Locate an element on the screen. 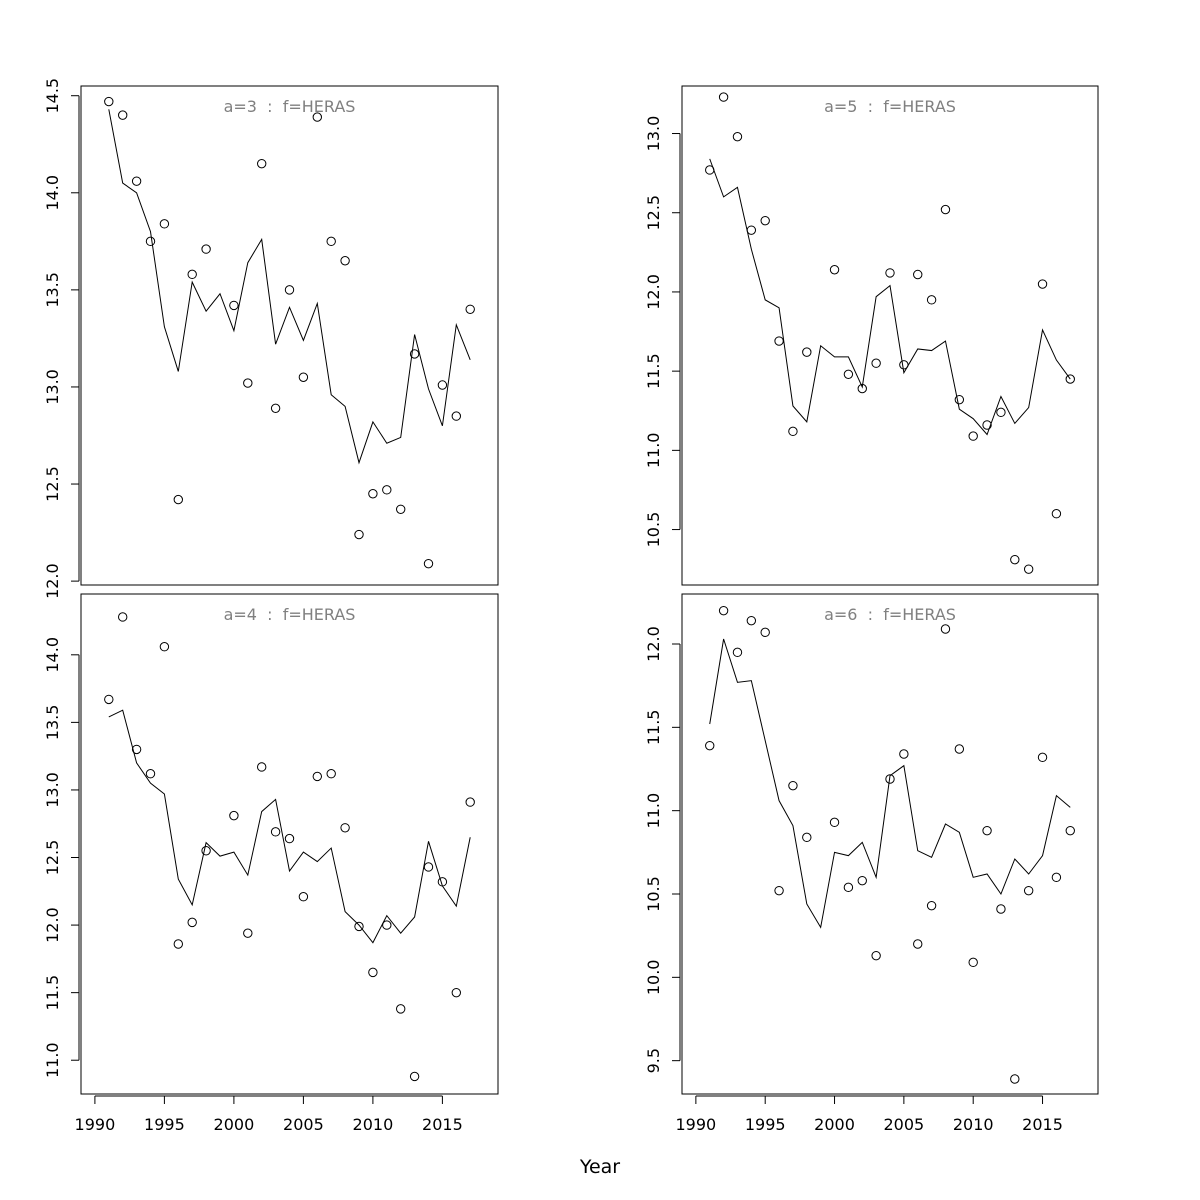 The width and height of the screenshot is (1200, 1200). y-tick-label: 14.0 is located at coordinates (52, 193).